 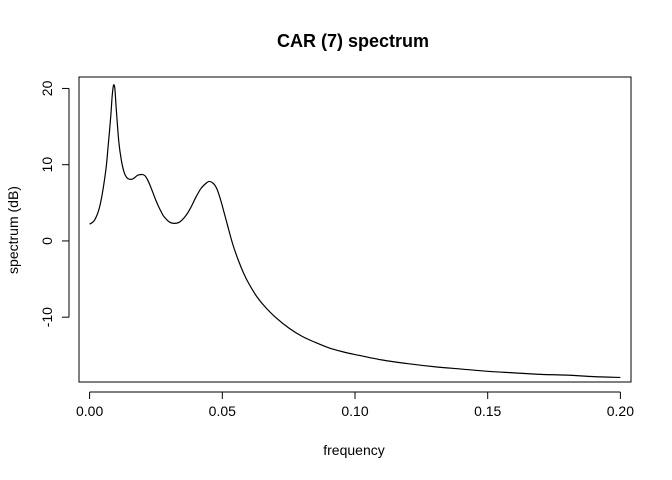 What do you see at coordinates (353, 41) in the screenshot?
I see `chart-title: CAR (7) spectrum` at bounding box center [353, 41].